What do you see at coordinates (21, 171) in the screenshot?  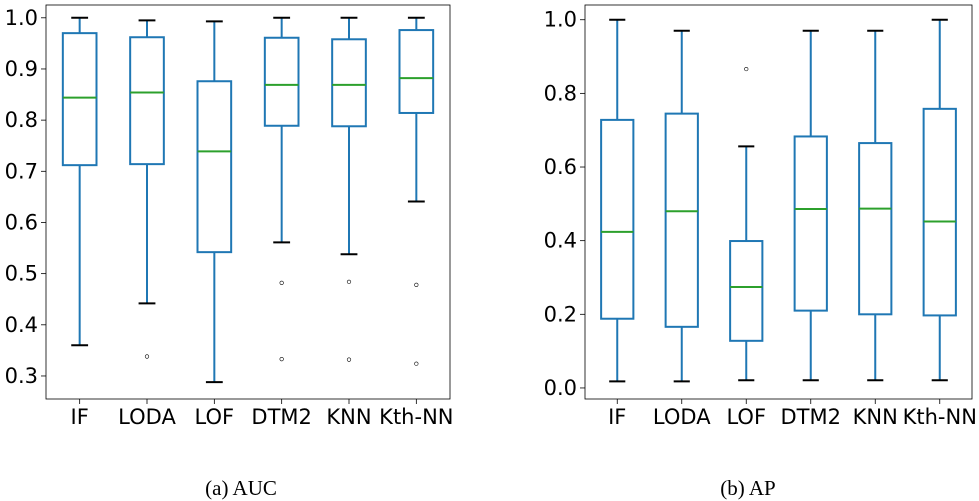 I see `auc-ytick-label: 0.7` at bounding box center [21, 171].